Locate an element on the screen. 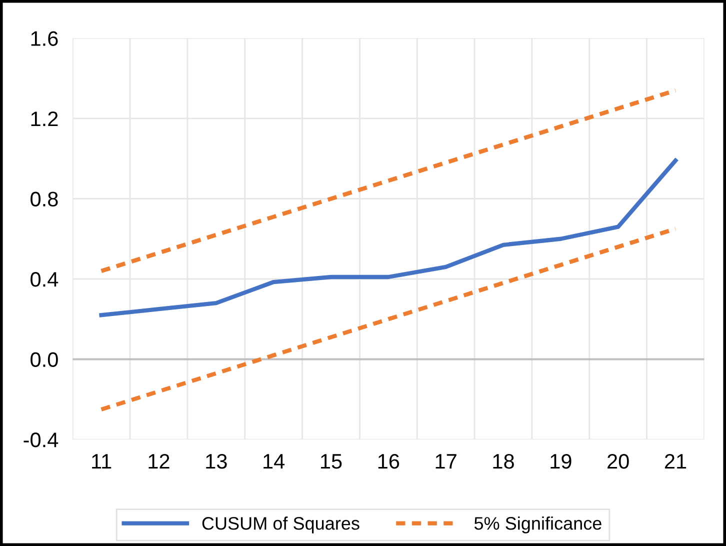 The width and height of the screenshot is (726, 546). x-tick-label: 15 is located at coordinates (331, 461).